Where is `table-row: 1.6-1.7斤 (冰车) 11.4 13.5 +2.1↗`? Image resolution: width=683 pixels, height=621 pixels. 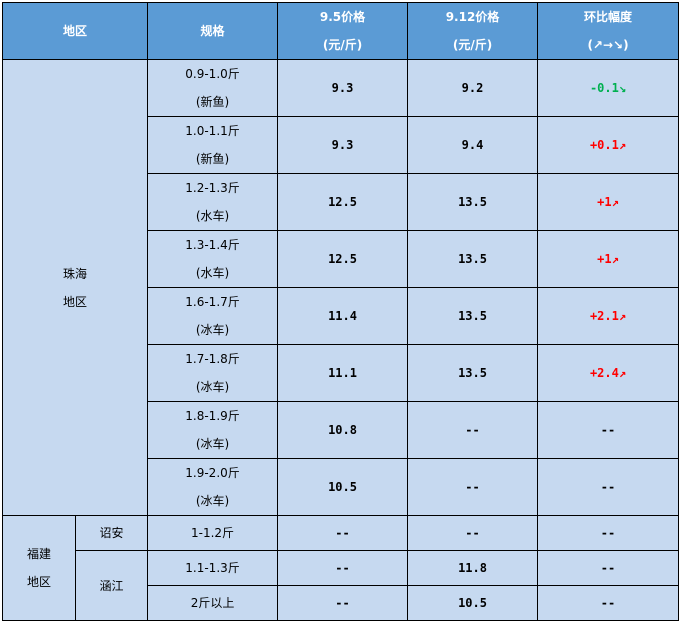
table-row: 1.6-1.7斤 (冰车) 11.4 13.5 +2.1↗ is located at coordinates (341, 316).